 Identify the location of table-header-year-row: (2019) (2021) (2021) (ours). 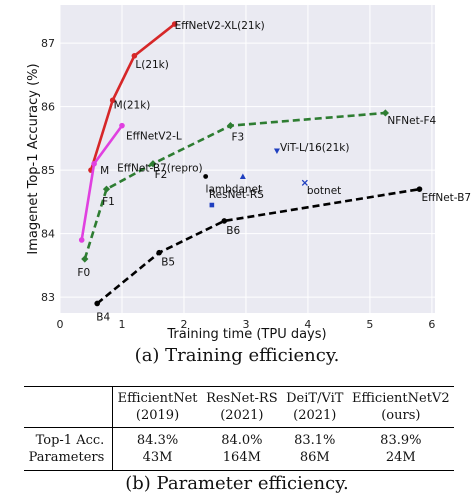
(239, 417).